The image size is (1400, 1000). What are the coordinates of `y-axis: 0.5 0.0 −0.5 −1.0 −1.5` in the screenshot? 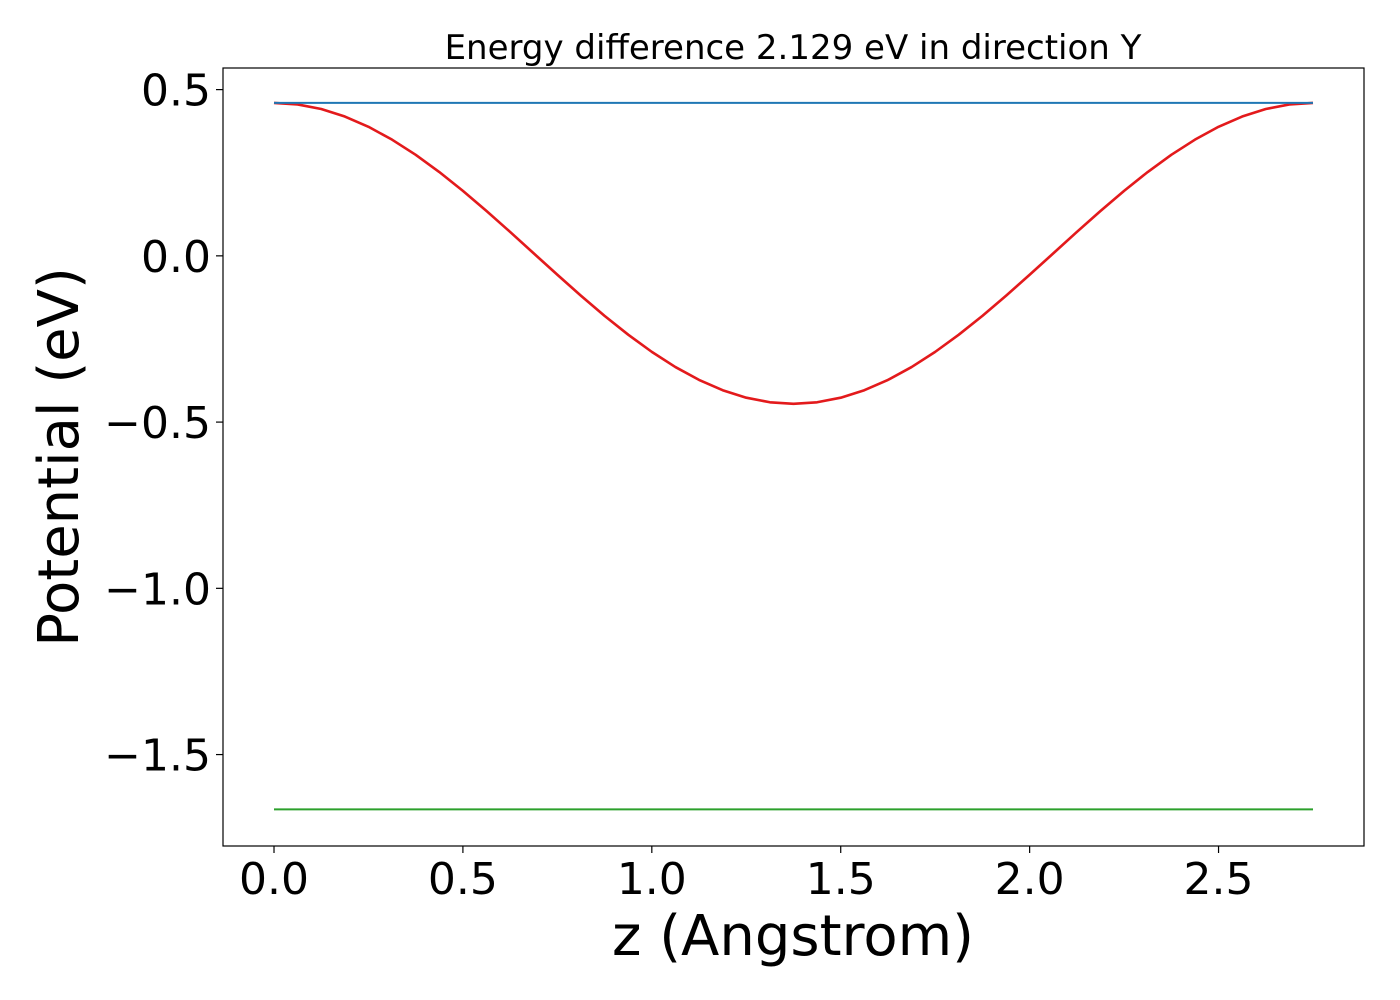 It's located at (163, 424).